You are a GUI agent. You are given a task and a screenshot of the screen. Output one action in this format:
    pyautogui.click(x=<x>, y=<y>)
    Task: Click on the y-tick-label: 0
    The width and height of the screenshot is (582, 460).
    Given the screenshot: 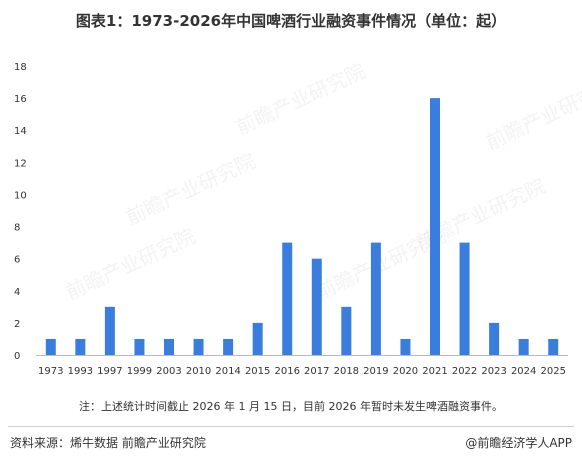 What is the action you would take?
    pyautogui.click(x=17, y=356)
    